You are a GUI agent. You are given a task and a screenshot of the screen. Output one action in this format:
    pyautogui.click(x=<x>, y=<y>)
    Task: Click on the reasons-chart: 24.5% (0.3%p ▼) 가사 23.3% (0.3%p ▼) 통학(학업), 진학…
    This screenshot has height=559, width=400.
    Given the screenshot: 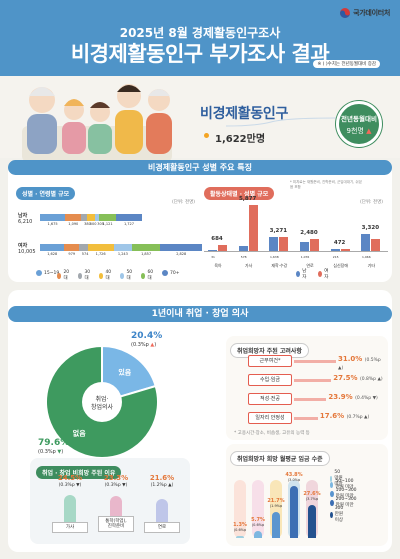 What is the action you would take?
    pyautogui.click(x=110, y=507)
    